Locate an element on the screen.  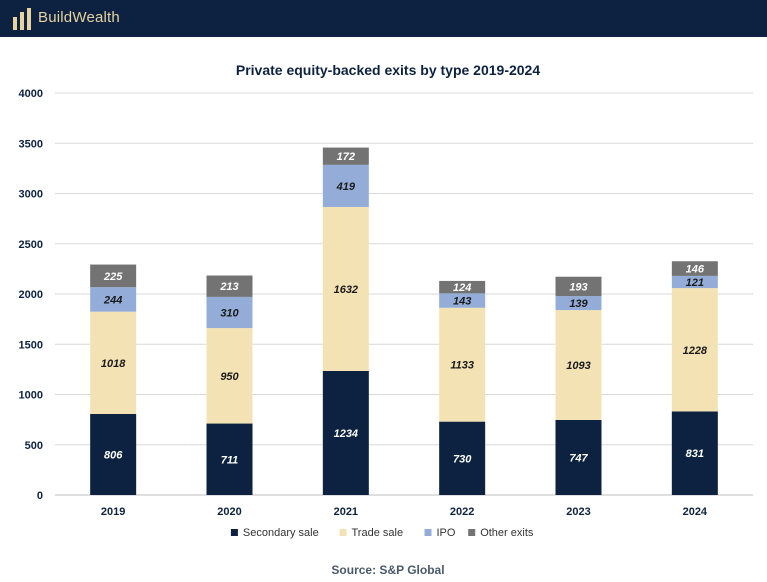
data-label: 121 is located at coordinates (695, 283).